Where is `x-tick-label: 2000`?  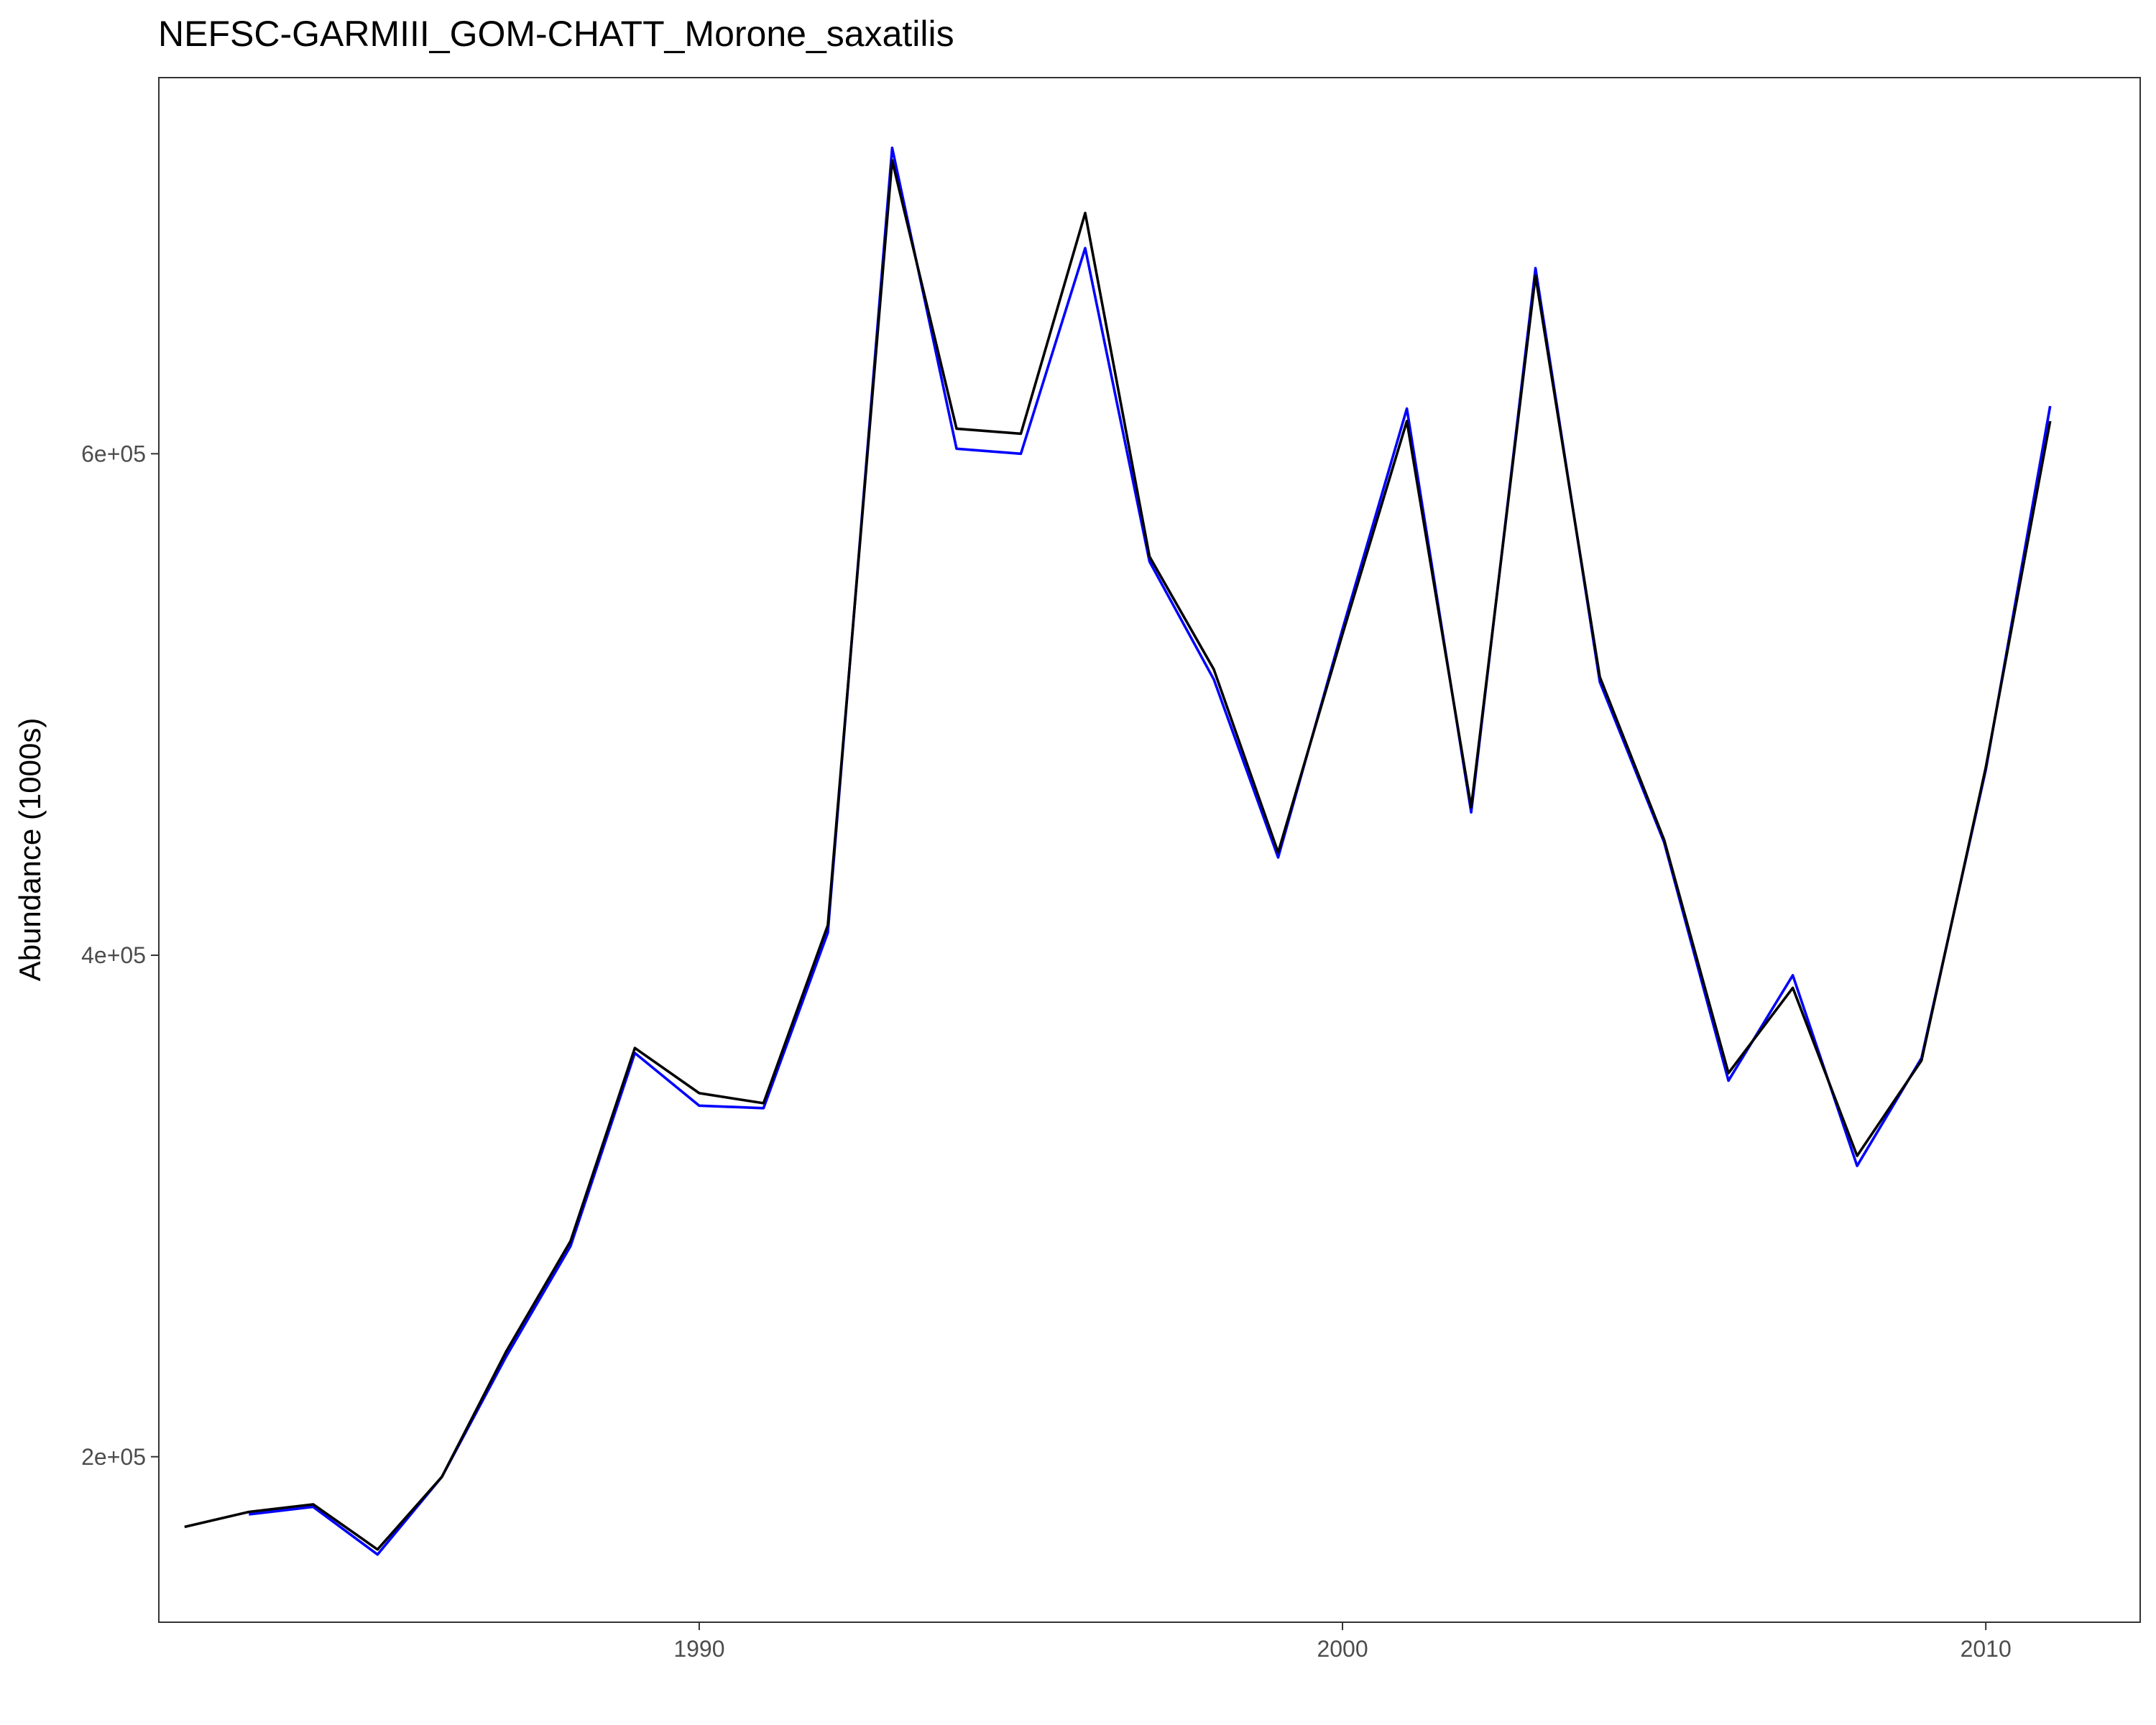 x-tick-label: 2000 is located at coordinates (1342, 1649).